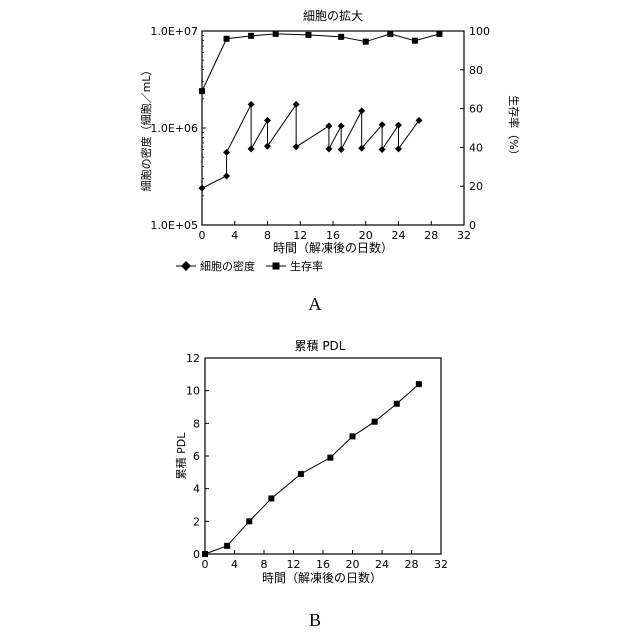  I want to click on chart-a-density-line, so click(310, 146).